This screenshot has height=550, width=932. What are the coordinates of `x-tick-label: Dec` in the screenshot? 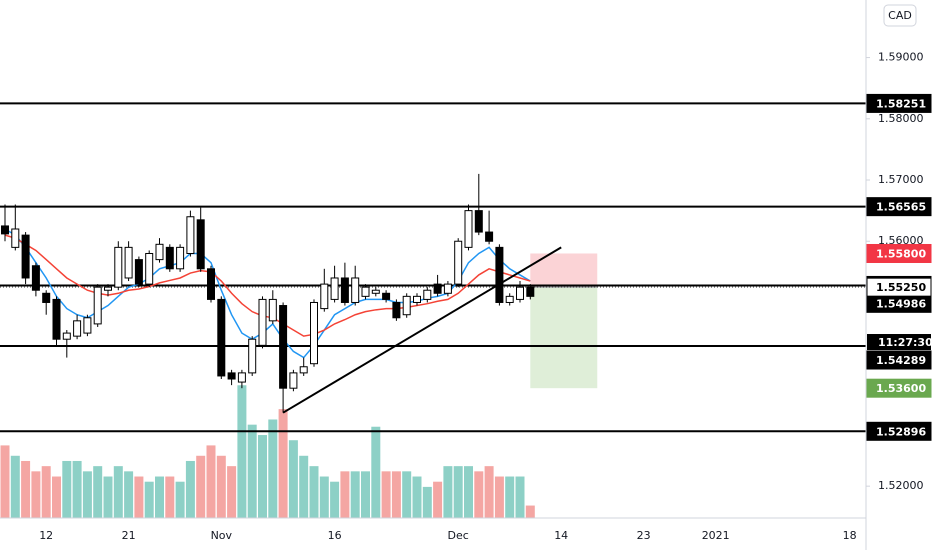 It's located at (458, 535).